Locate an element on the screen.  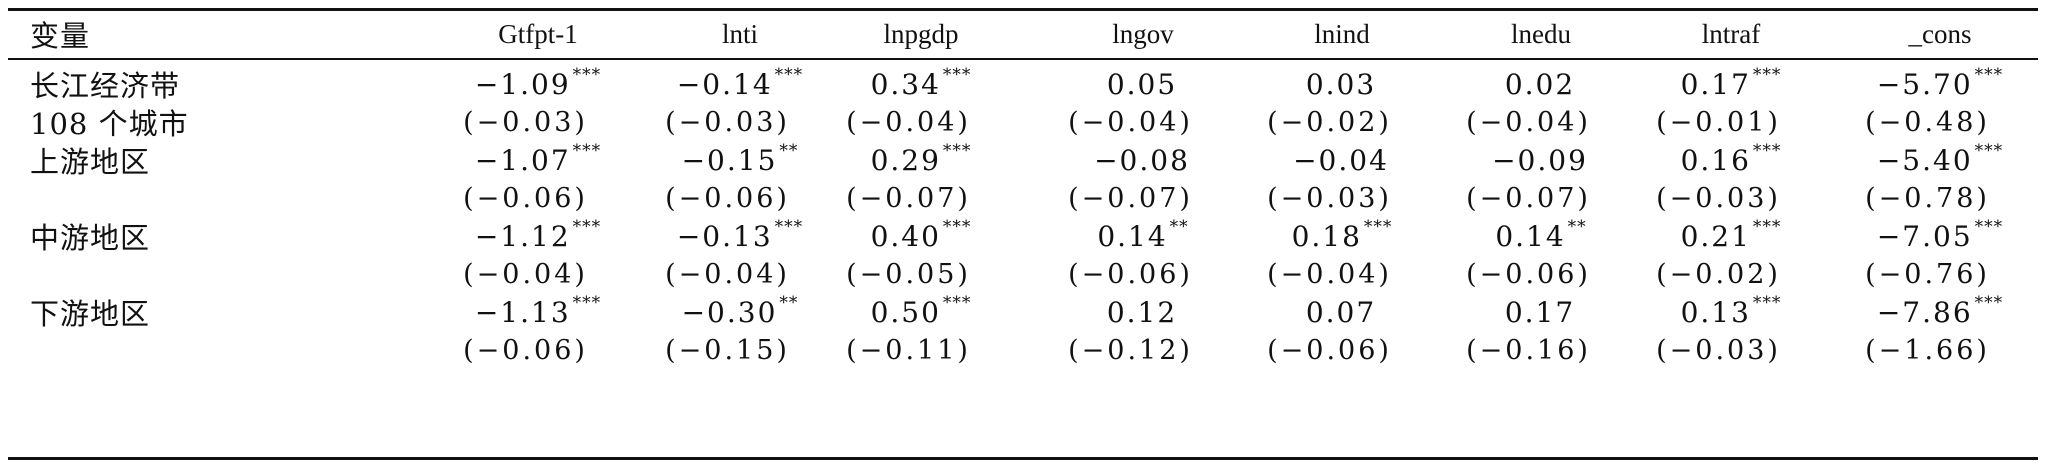
coef-lnpgdp: 0.40 *** is located at coordinates (921, 236).